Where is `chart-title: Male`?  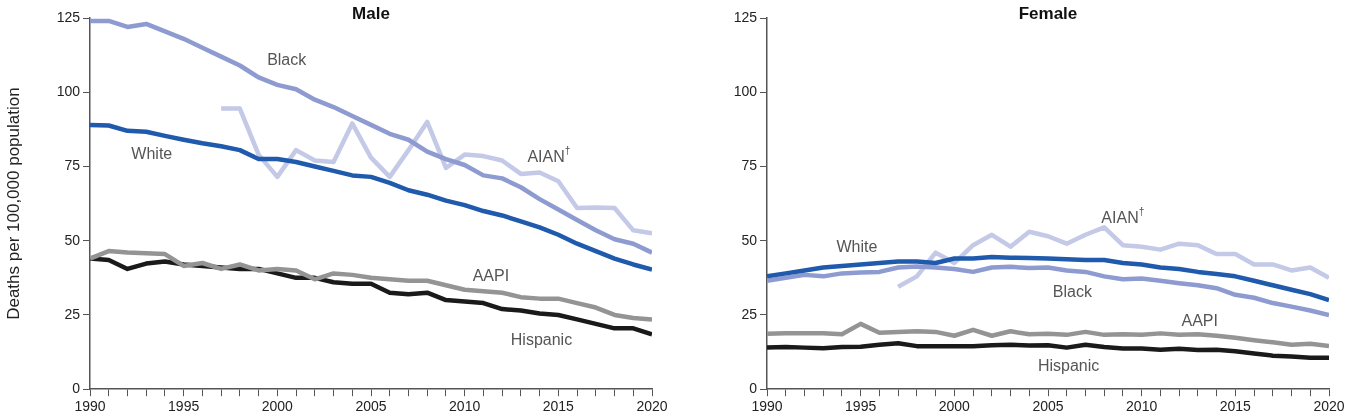 chart-title: Male is located at coordinates (371, 13).